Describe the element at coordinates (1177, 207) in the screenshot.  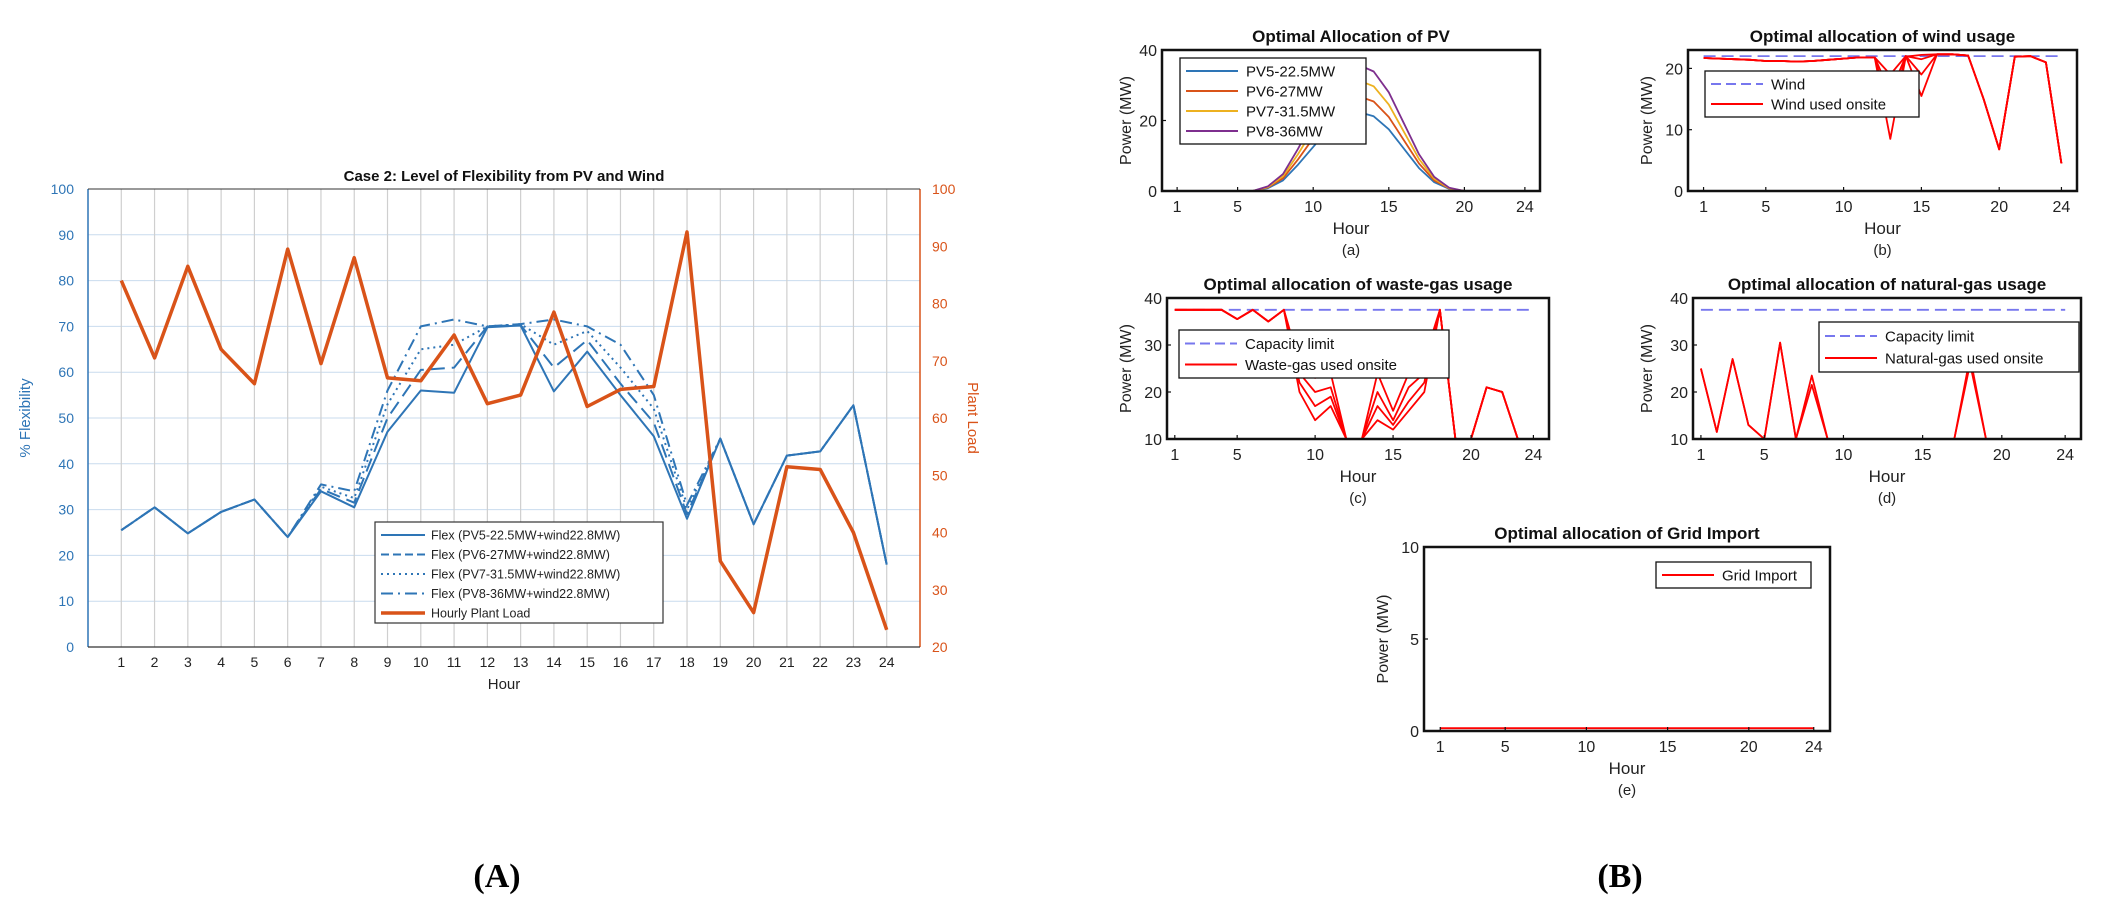
I see `chart-a-xtick: 1` at that location.